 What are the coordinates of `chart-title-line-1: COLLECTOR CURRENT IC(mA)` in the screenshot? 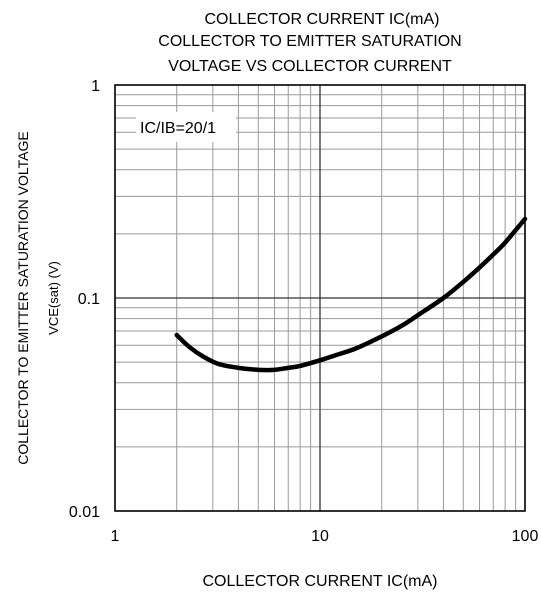 It's located at (322, 19).